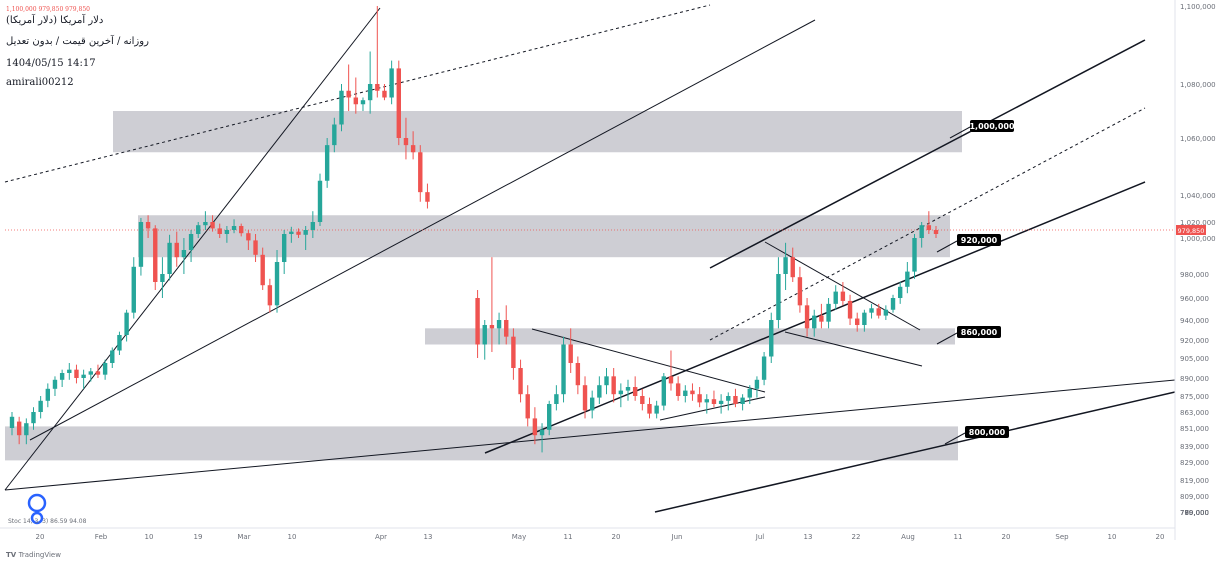 This screenshot has height=565, width=1217. Describe the element at coordinates (51, 63) in the screenshot. I see `chart-datetime: 1404/05/15 14:17` at that location.